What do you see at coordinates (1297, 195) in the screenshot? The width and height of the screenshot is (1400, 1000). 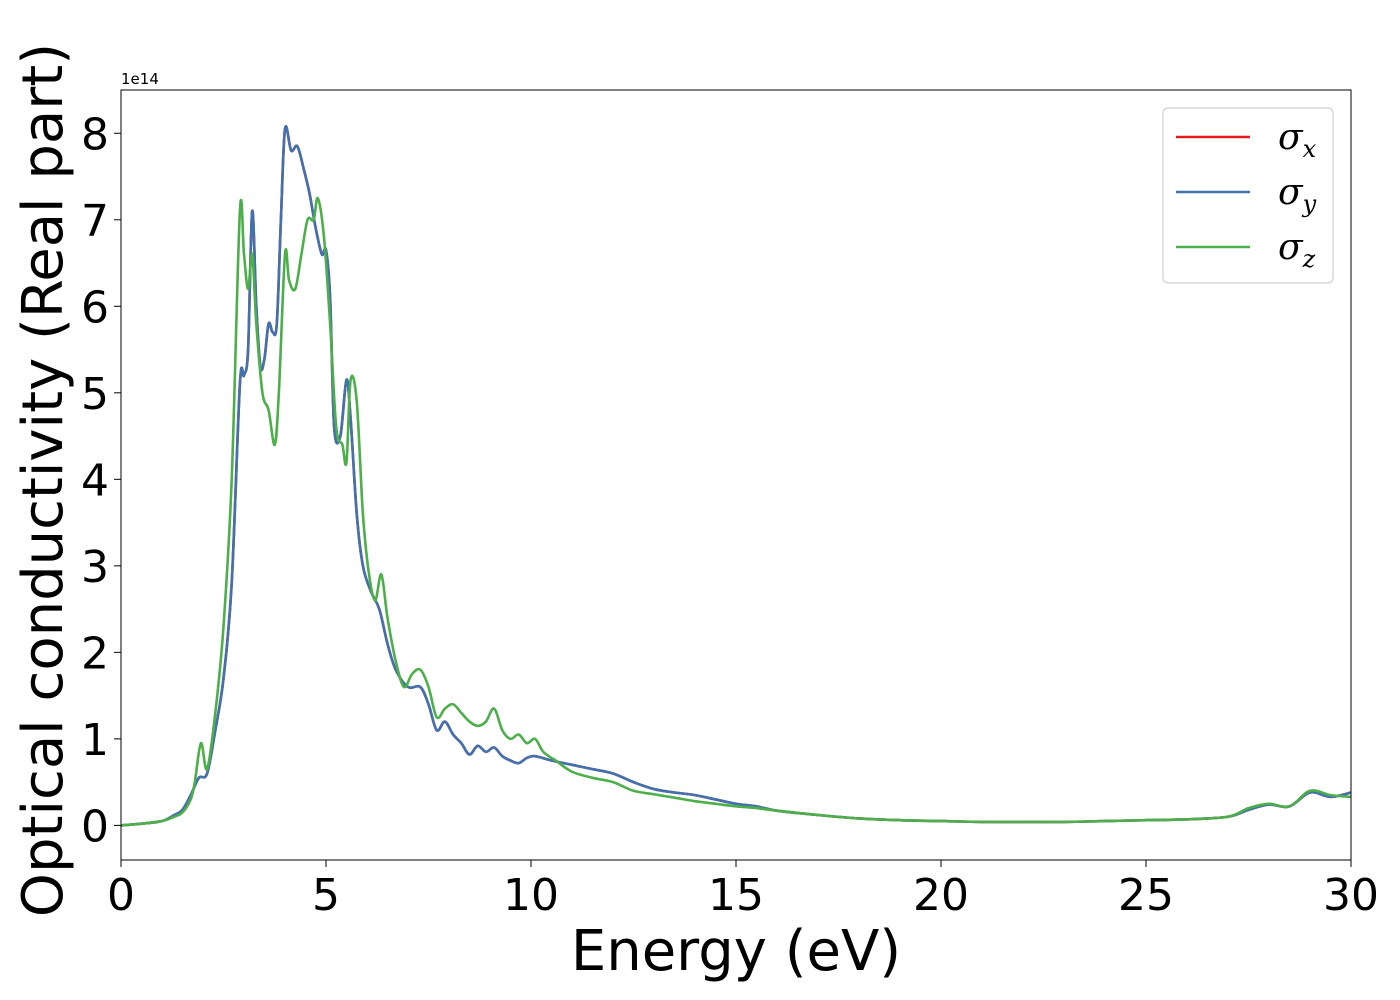 I see `legend-label-y: σy` at bounding box center [1297, 195].